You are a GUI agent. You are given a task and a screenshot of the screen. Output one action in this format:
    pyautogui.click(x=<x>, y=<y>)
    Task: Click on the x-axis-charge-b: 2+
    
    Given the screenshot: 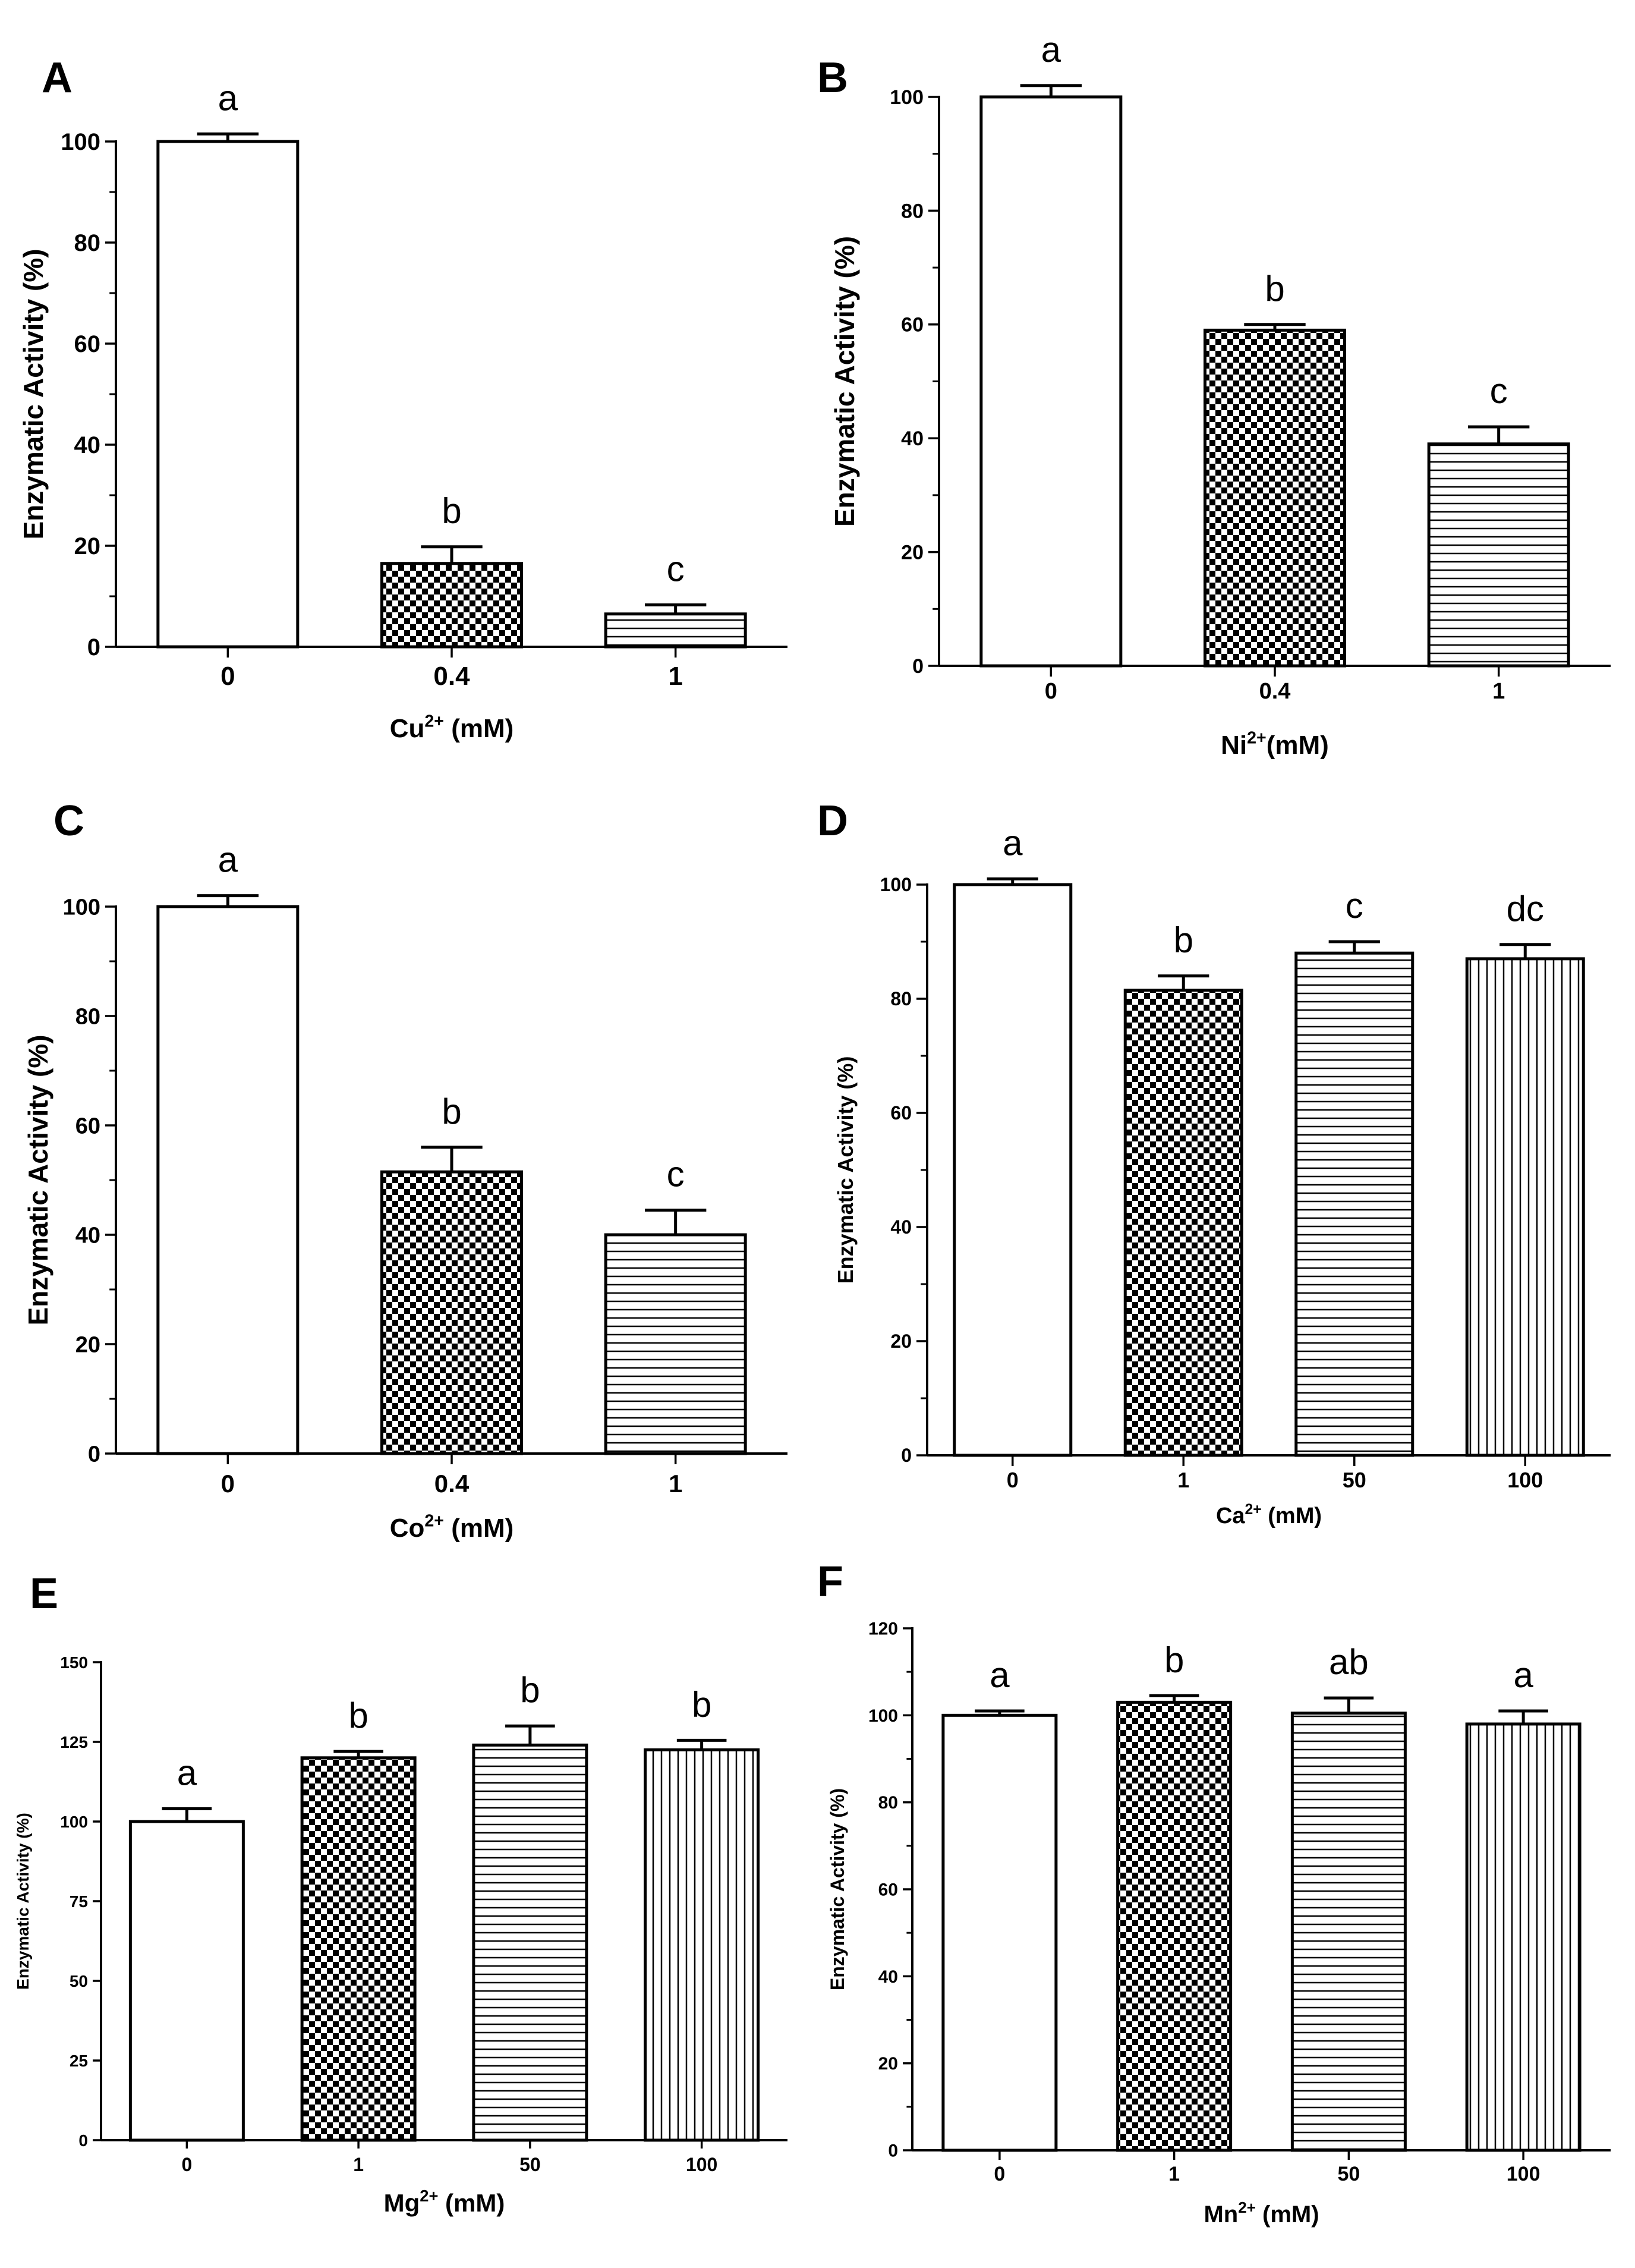 What is the action you would take?
    pyautogui.click(x=1257, y=737)
    